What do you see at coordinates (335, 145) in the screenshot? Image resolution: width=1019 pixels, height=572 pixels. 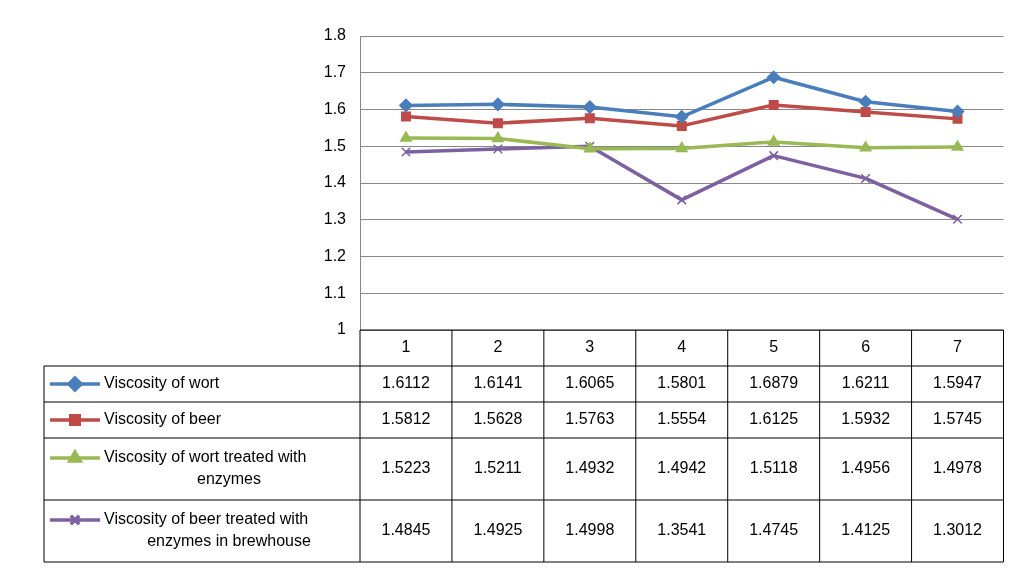 I see `y-tick-label: 1.5` at bounding box center [335, 145].